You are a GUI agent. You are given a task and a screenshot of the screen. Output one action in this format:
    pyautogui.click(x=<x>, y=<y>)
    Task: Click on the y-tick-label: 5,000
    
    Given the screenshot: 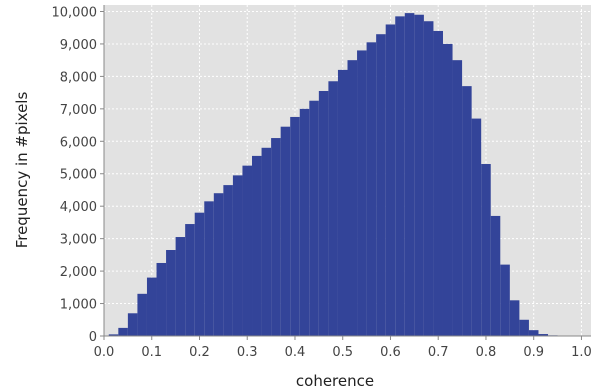 What is the action you would take?
    pyautogui.click(x=78, y=175)
    